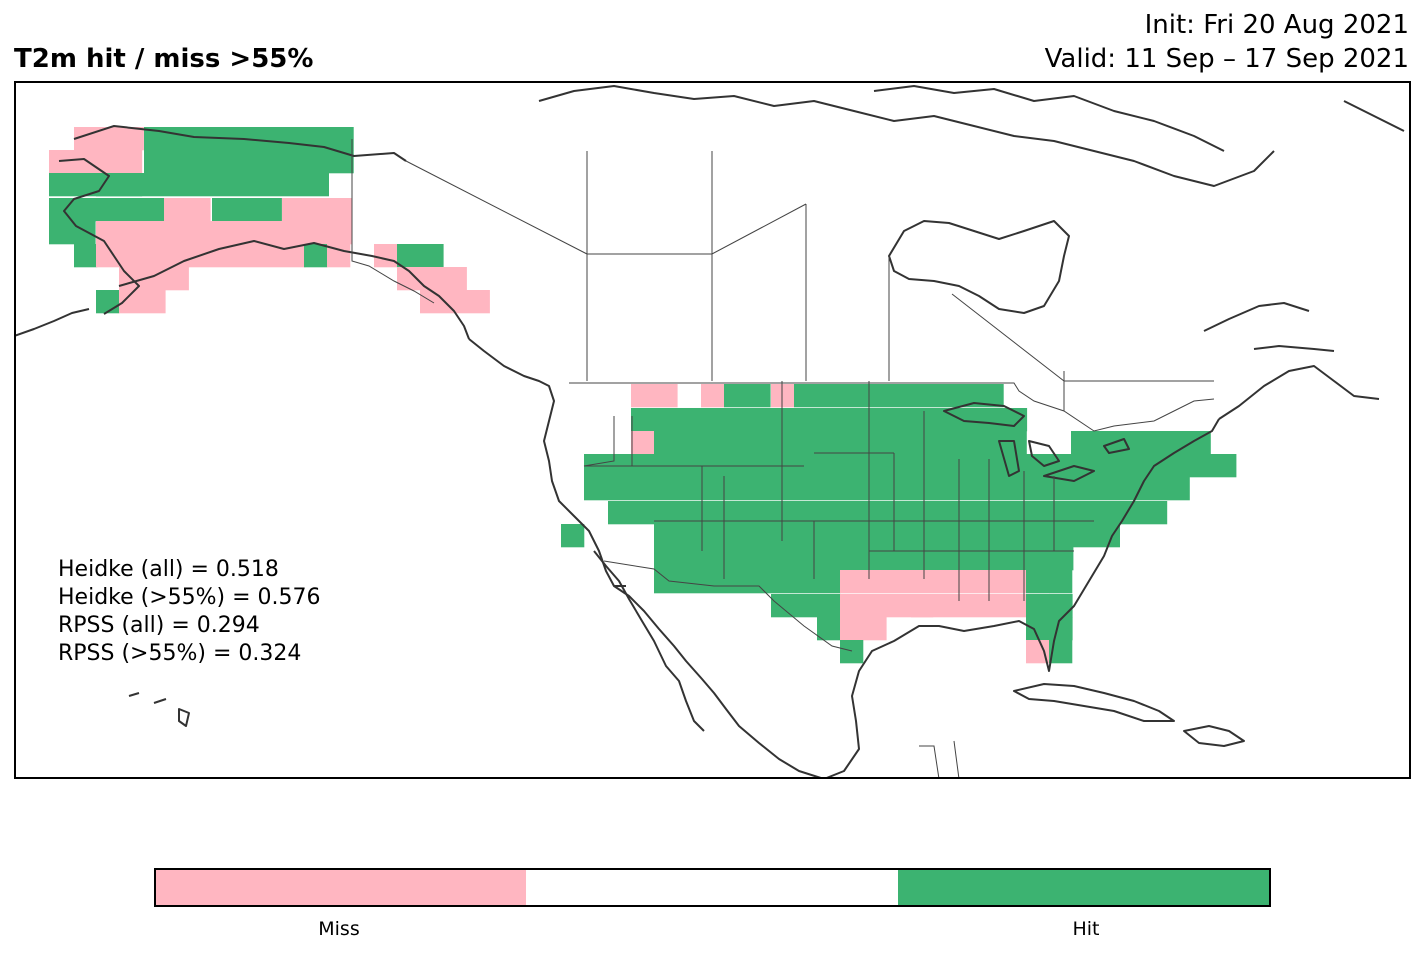 The height and width of the screenshot is (956, 1425). I want to click on great-lakes, so click(1036, 442).